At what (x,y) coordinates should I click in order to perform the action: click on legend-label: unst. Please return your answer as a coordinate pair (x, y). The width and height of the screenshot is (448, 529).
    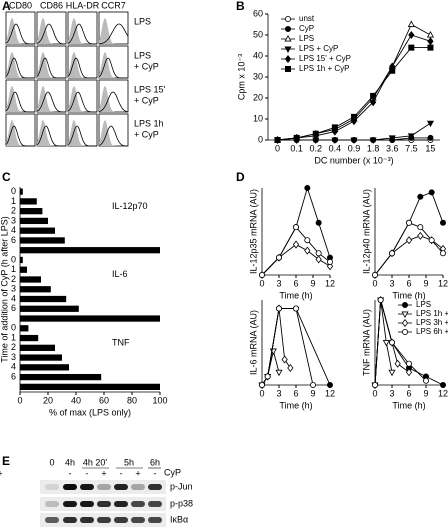
    Looking at the image, I should click on (307, 18).